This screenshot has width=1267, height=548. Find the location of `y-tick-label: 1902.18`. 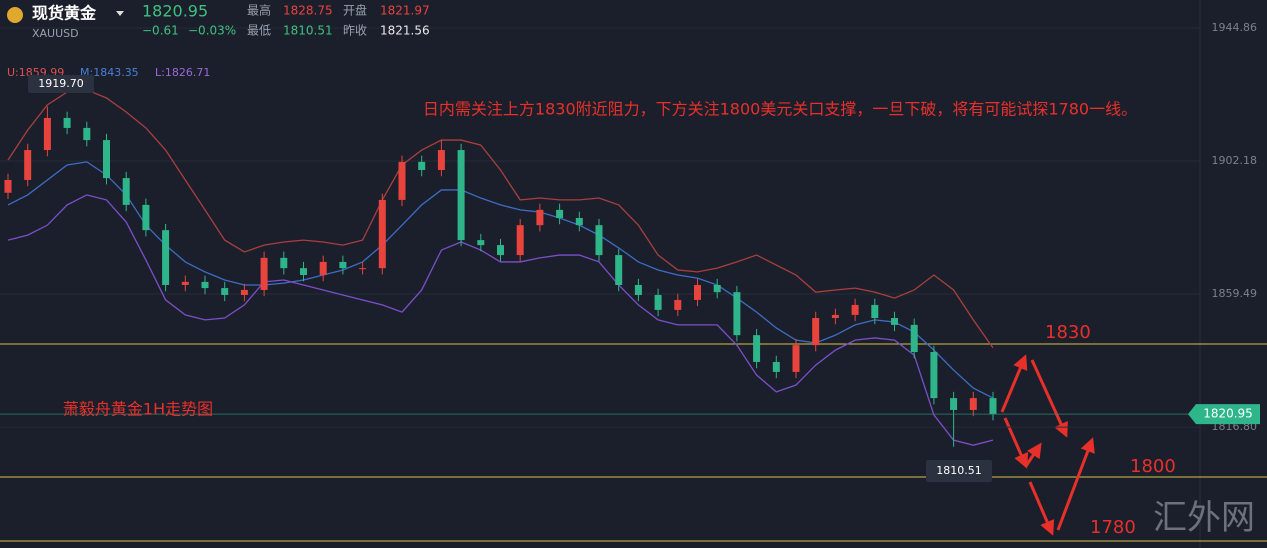

y-tick-label: 1902.18 is located at coordinates (1235, 160).